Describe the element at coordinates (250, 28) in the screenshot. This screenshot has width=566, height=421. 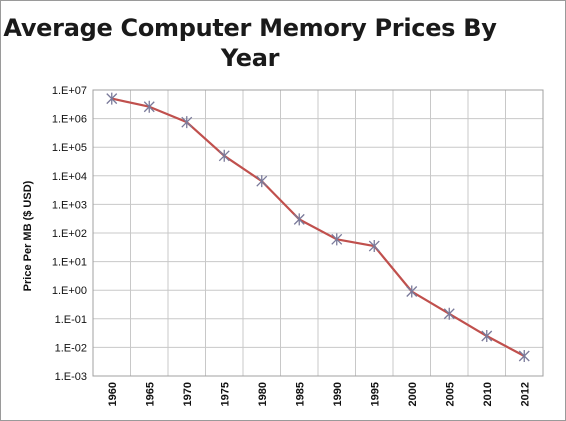
I see `chart-title-line-1: Average Computer Memory Prices By` at that location.